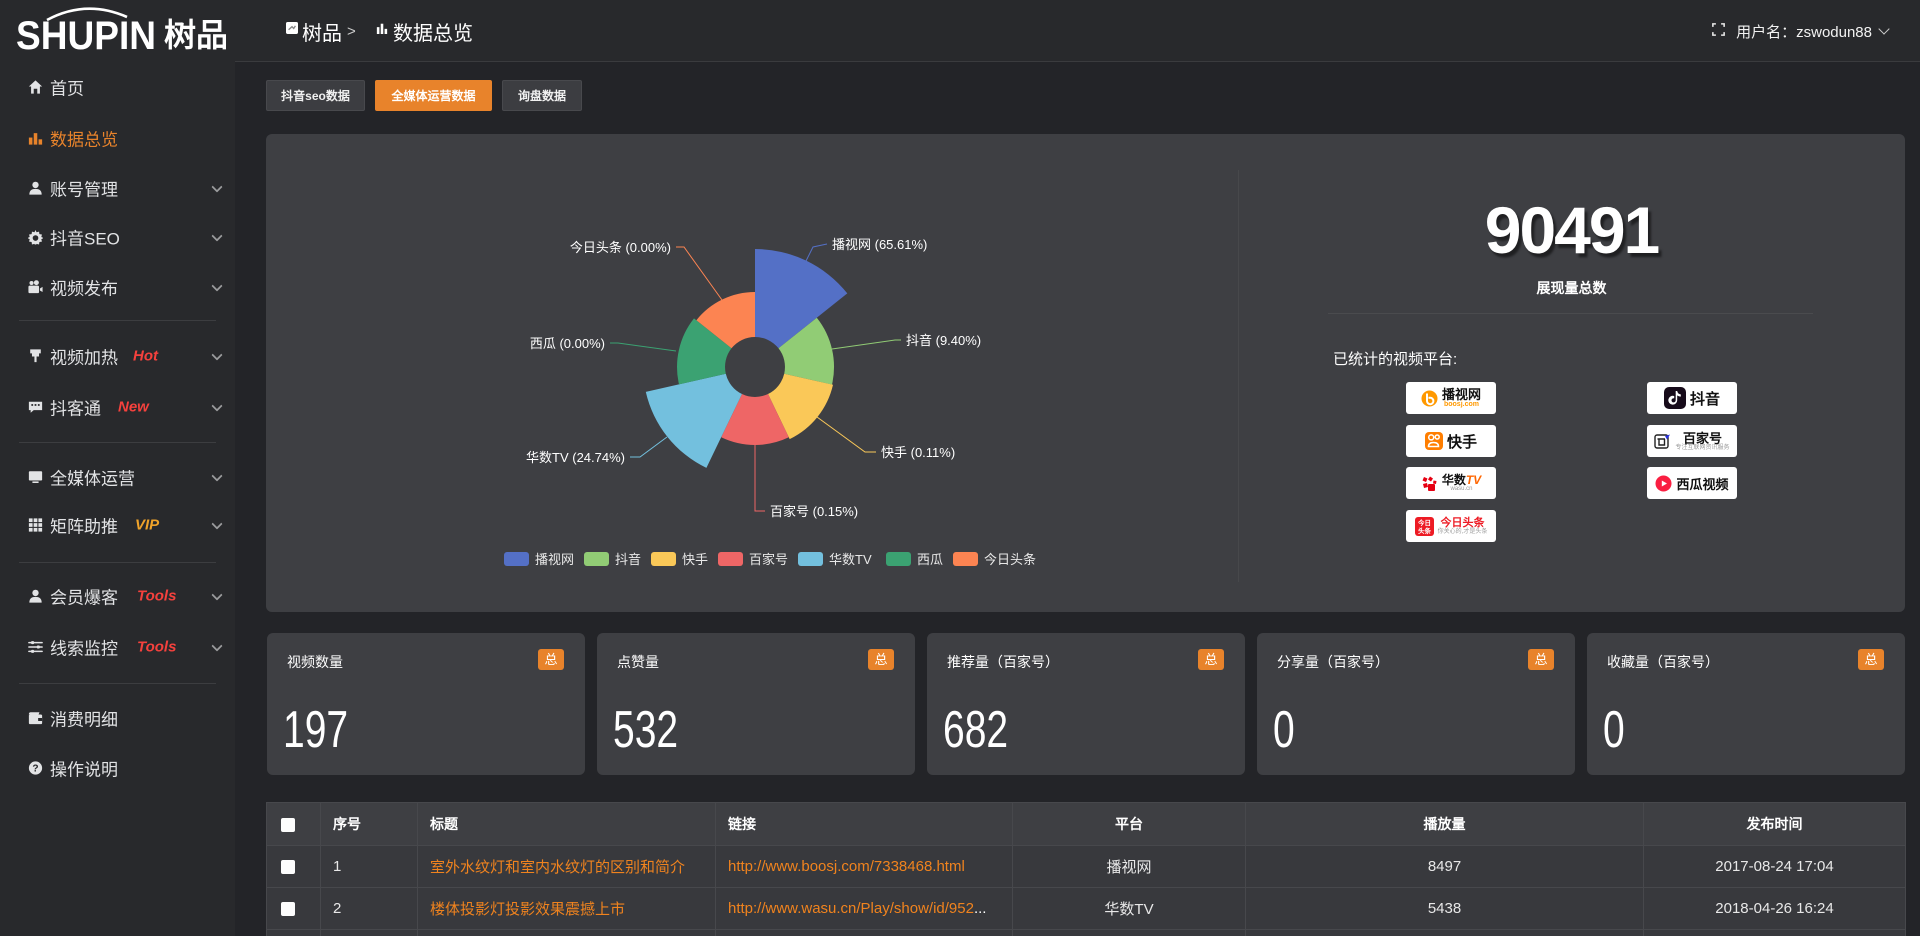 The height and width of the screenshot is (936, 1920). Describe the element at coordinates (768, 559) in the screenshot. I see `svg-text: 百家号` at that location.